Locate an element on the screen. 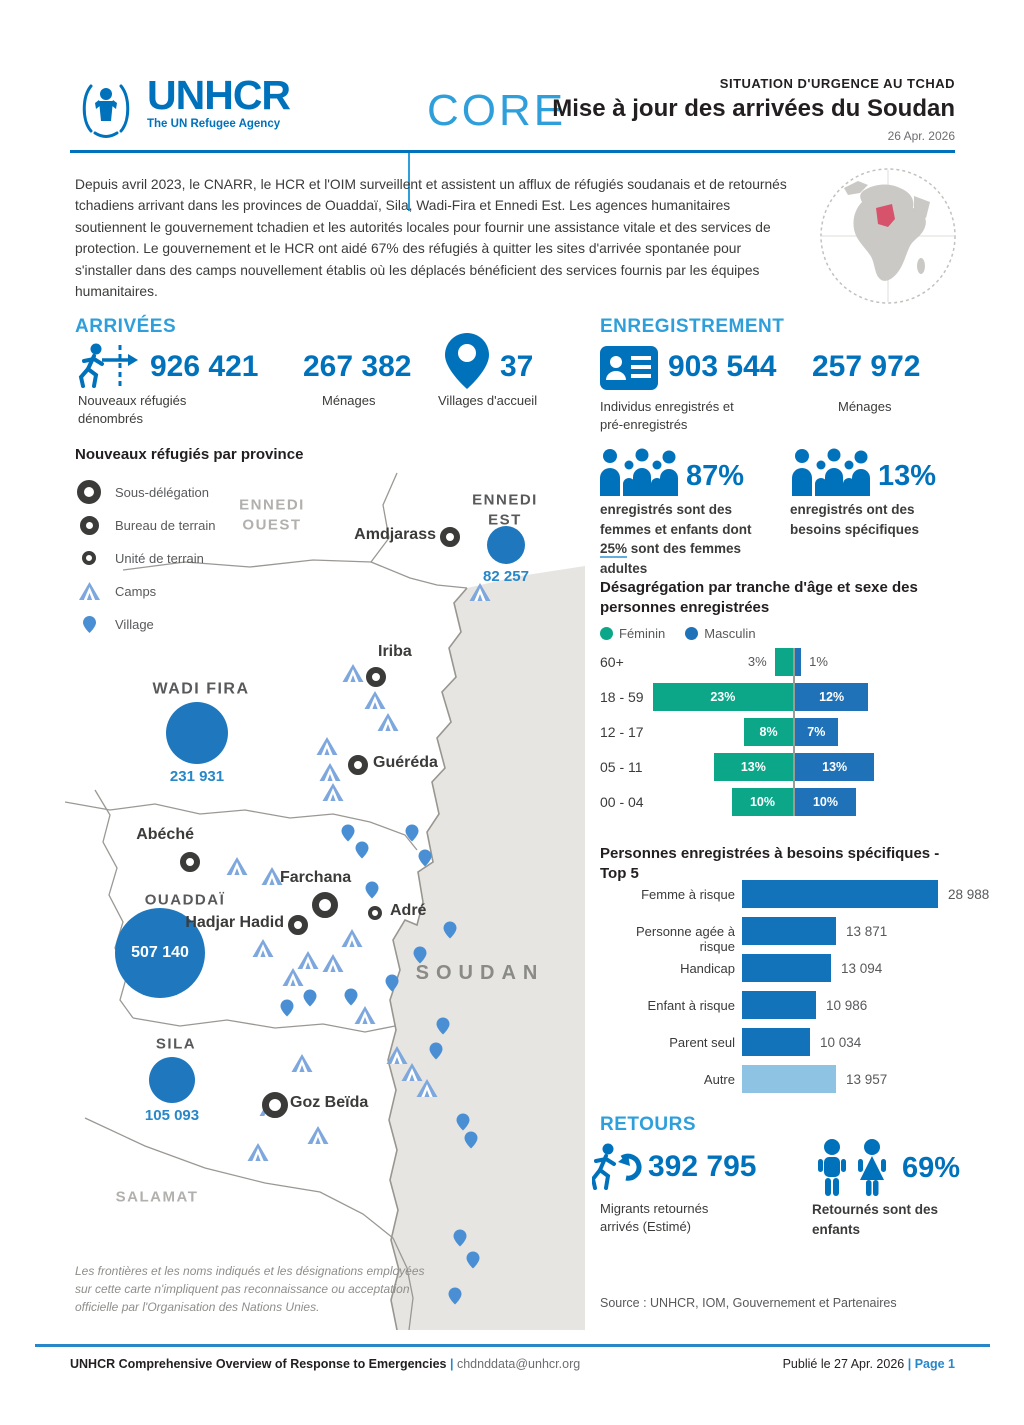 The height and width of the screenshot is (1425, 1024). bar-value: 23% is located at coordinates (723, 697).